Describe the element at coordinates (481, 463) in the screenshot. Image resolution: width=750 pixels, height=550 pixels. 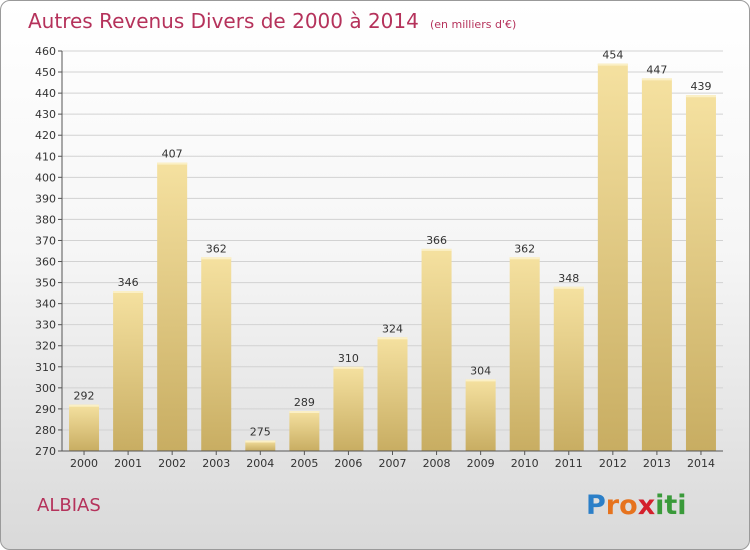
I see `x-tick-label: 2009` at that location.